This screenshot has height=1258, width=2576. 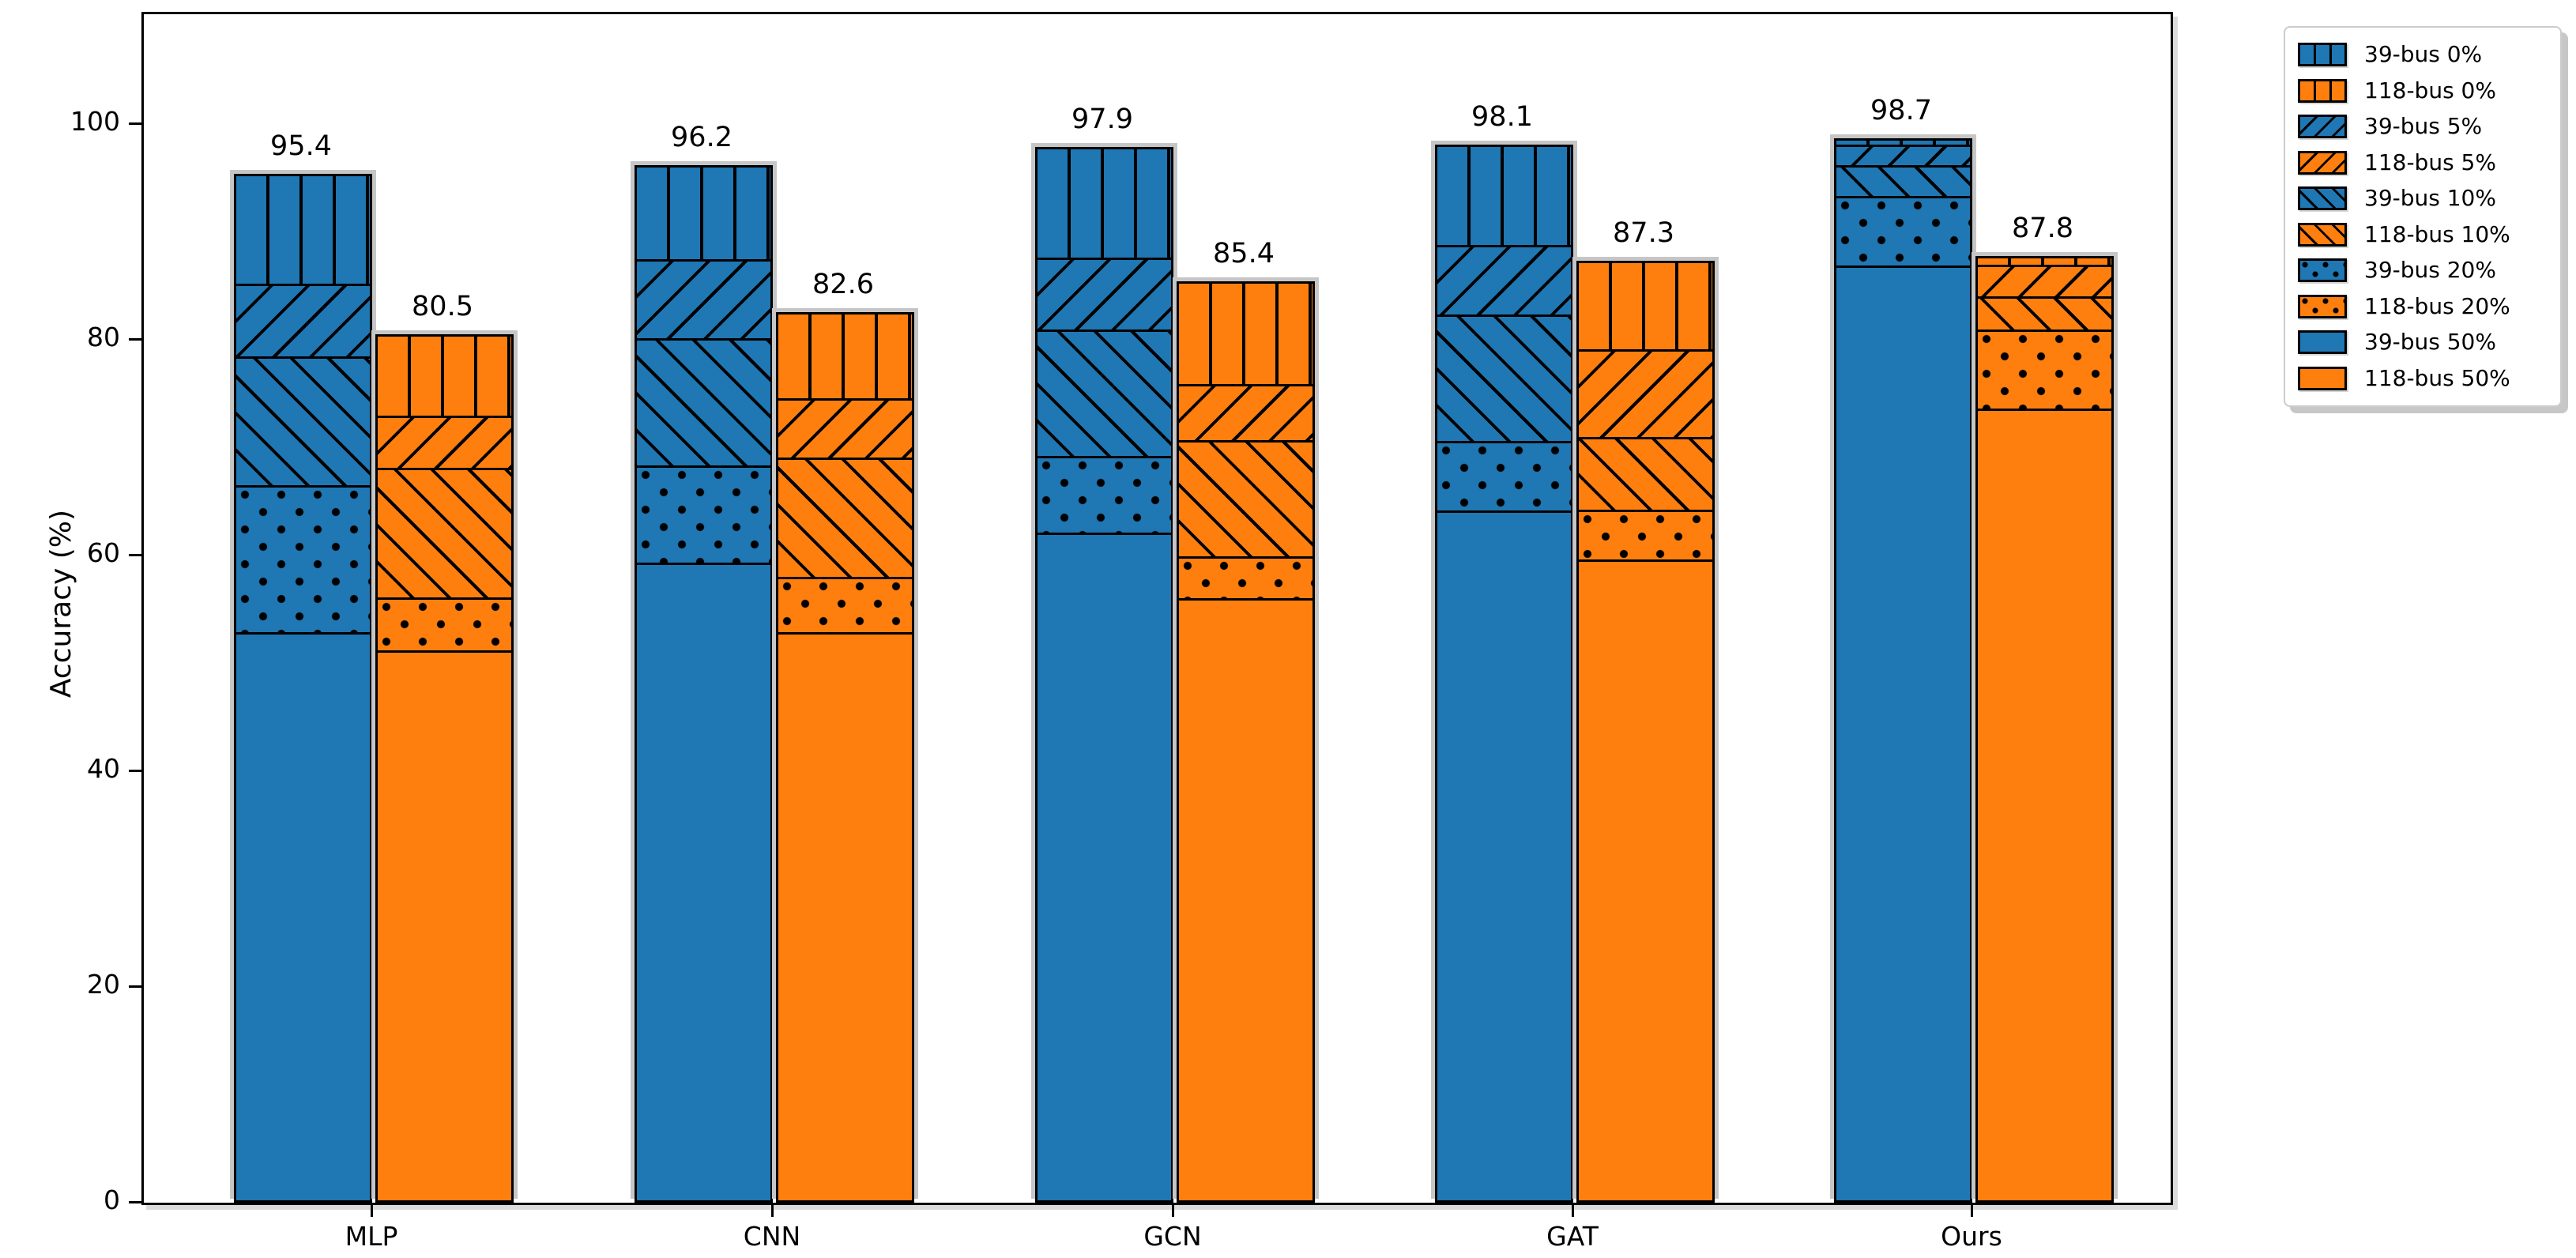 What do you see at coordinates (2430, 198) in the screenshot?
I see `legend-label-39-bus-10%: 39-bus 10%` at bounding box center [2430, 198].